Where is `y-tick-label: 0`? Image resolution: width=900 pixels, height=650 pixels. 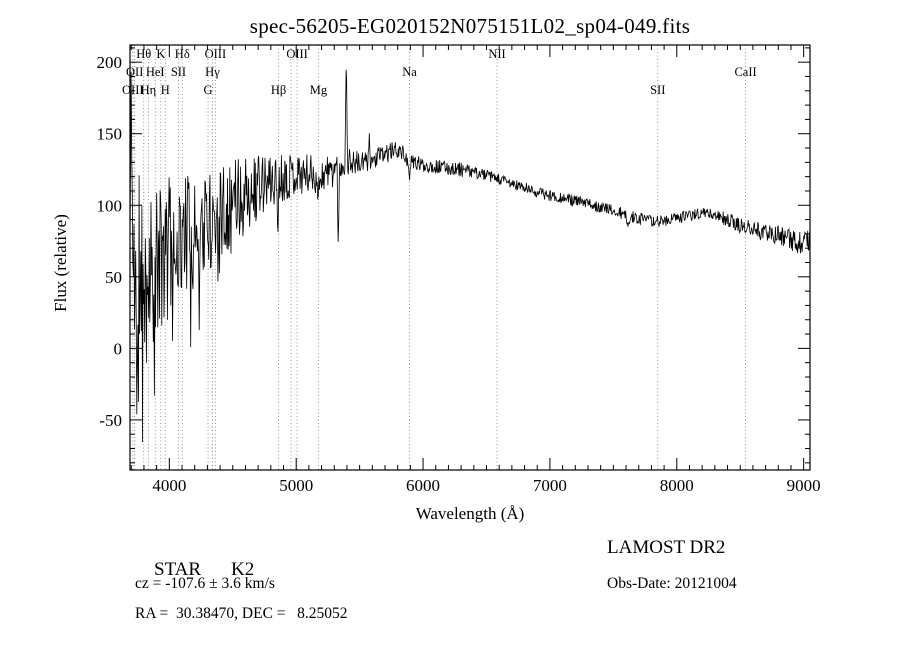 y-tick-label: 0 is located at coordinates (118, 348).